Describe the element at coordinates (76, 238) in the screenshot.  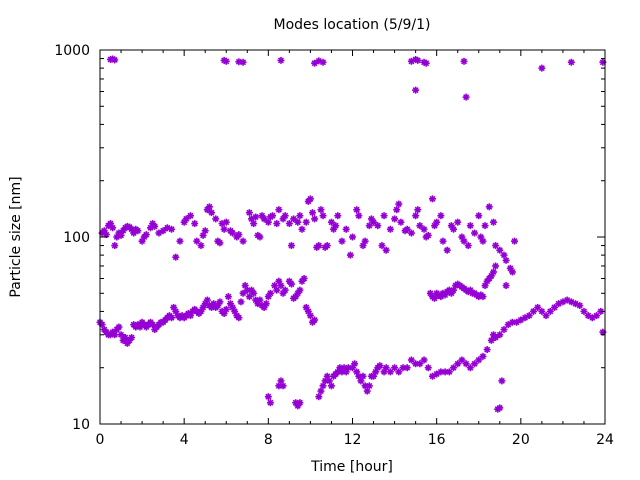
I see `y-tick-label: 100` at that location.